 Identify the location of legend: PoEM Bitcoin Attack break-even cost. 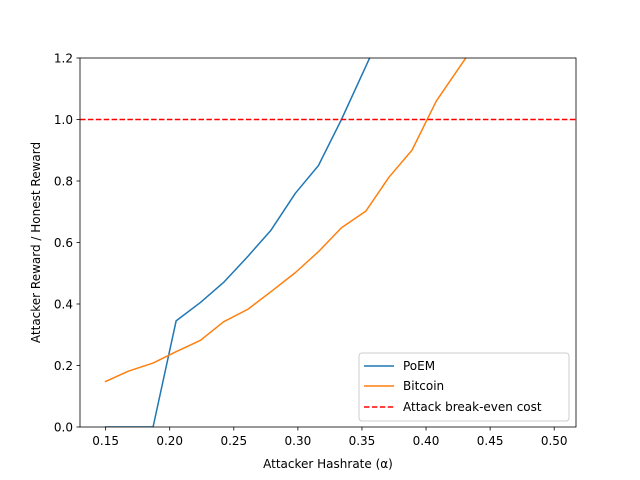
(464, 387).